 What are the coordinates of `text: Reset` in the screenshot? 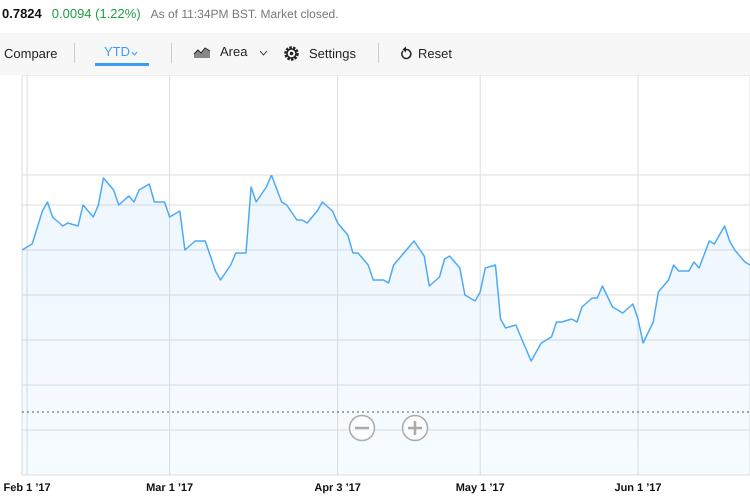 It's located at (435, 53).